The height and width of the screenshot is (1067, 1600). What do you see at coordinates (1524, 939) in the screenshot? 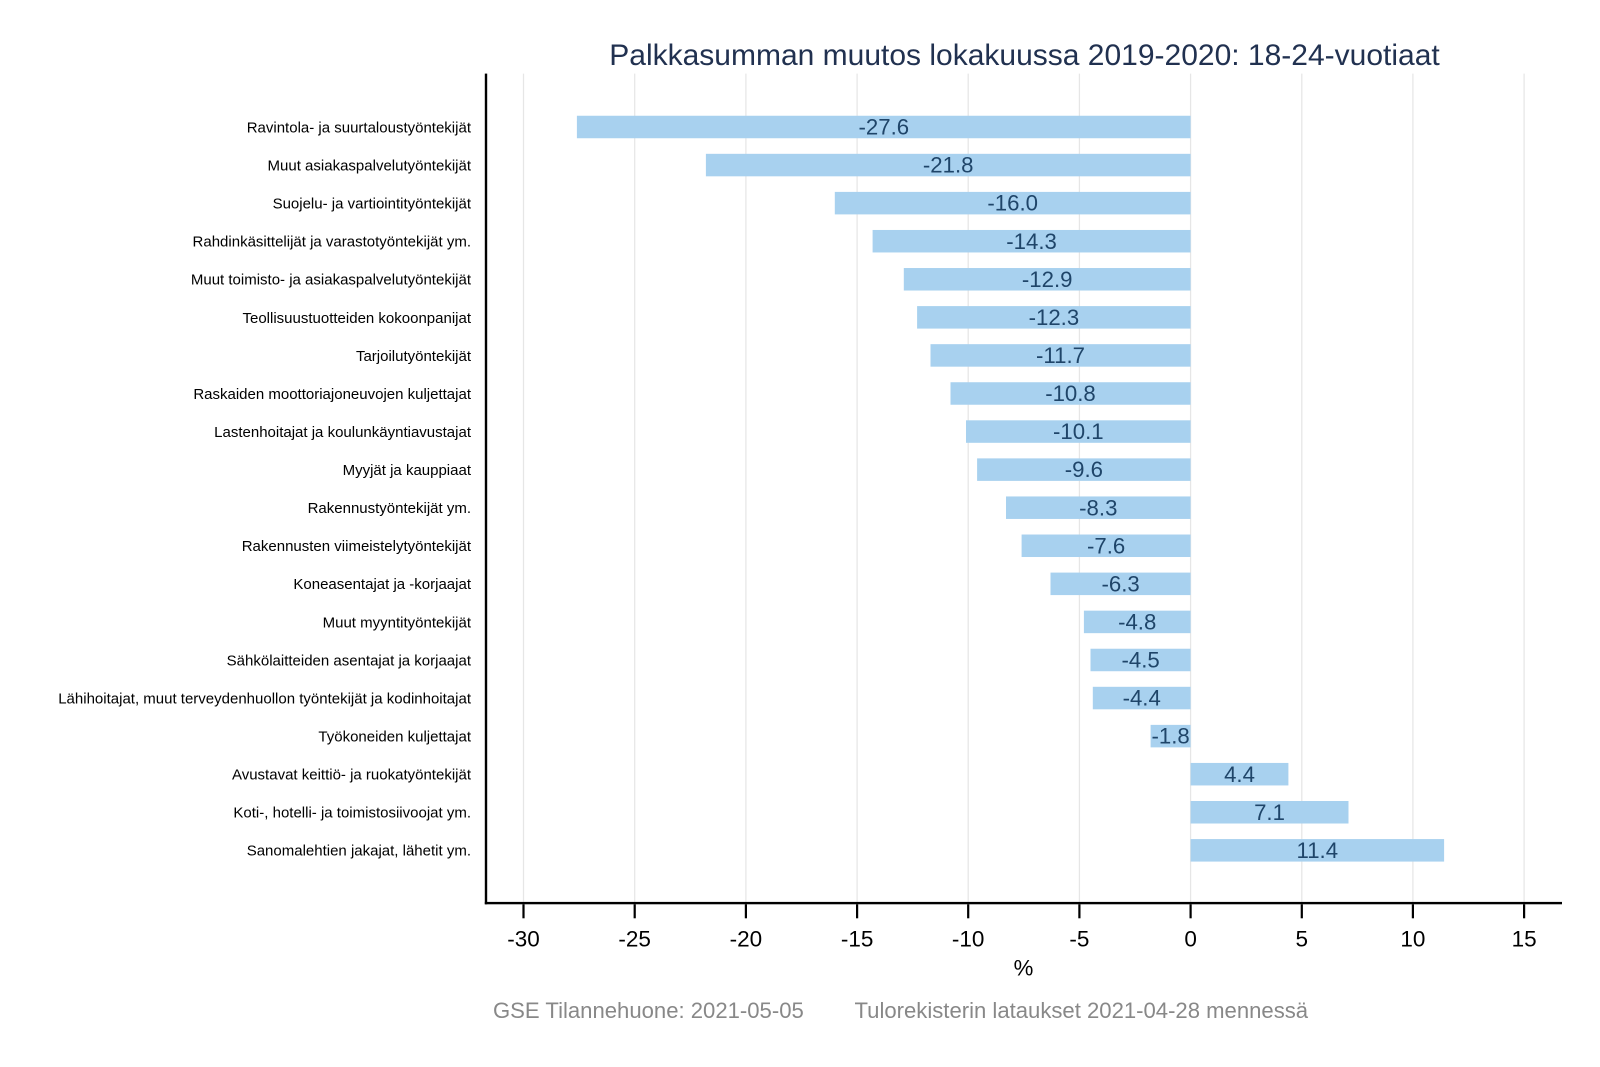
I see `svg-text: 15` at bounding box center [1524, 939].